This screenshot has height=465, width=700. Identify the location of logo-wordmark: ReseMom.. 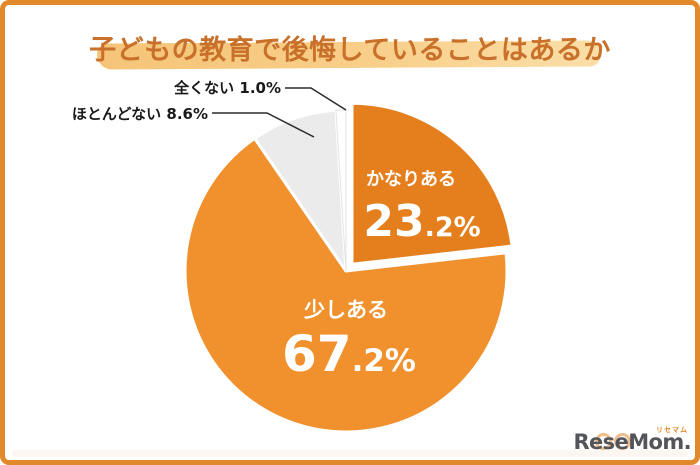
(632, 442).